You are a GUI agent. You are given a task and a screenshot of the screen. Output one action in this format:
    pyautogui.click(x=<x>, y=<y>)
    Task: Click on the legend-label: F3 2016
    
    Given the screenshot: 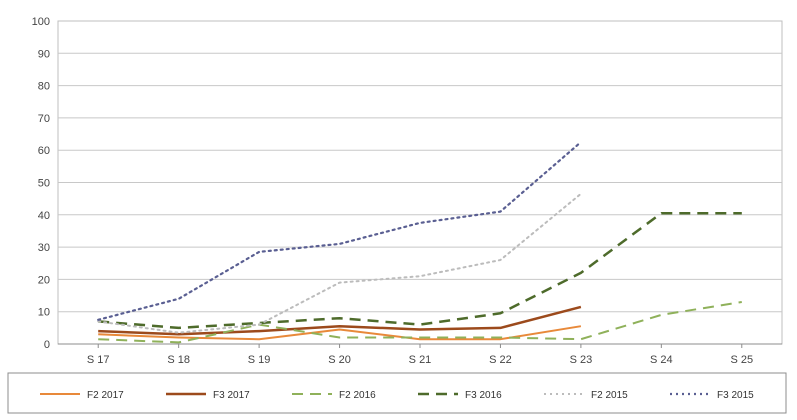 What is the action you would take?
    pyautogui.click(x=483, y=395)
    